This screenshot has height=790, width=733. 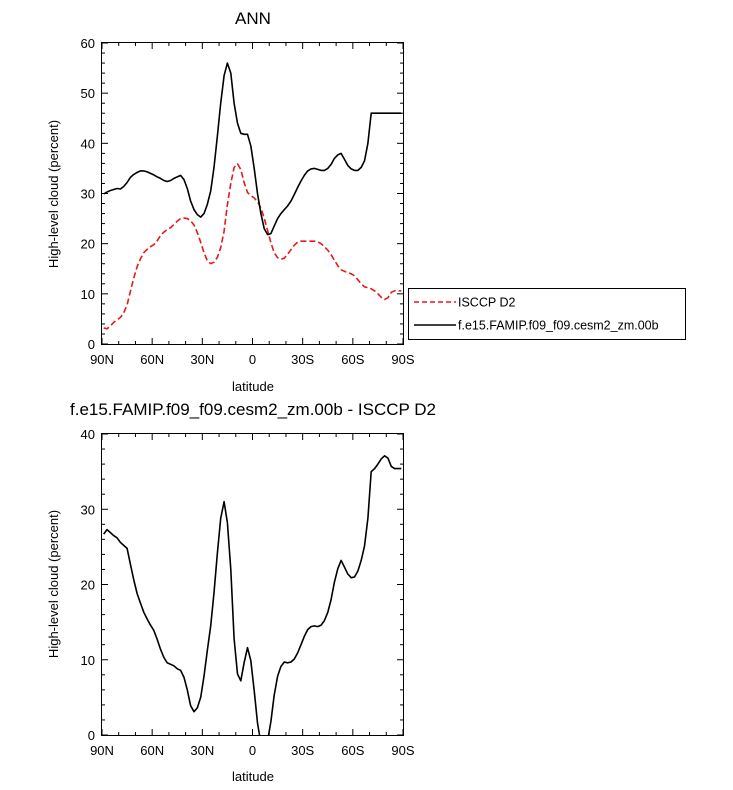 What do you see at coordinates (252, 246) in the screenshot?
I see `series-line-isccp-d2` at bounding box center [252, 246].